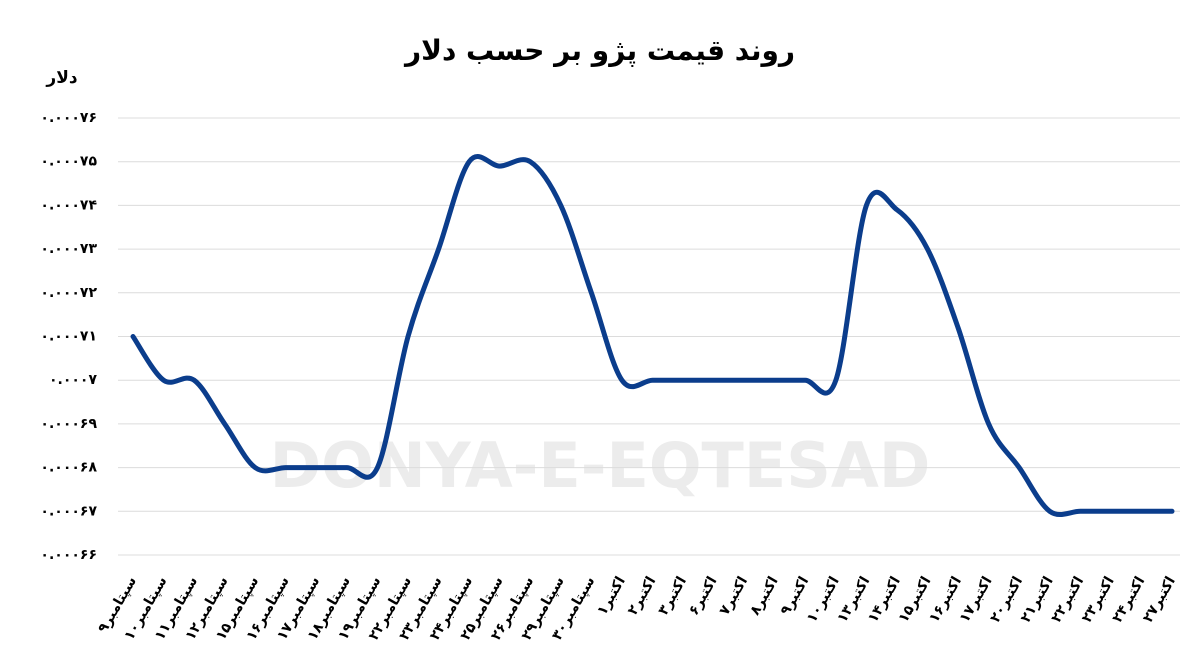 This screenshot has width=1200, height=662. I want to click on y-tick-label: ۰.۰۰۰۷, so click(73, 380).